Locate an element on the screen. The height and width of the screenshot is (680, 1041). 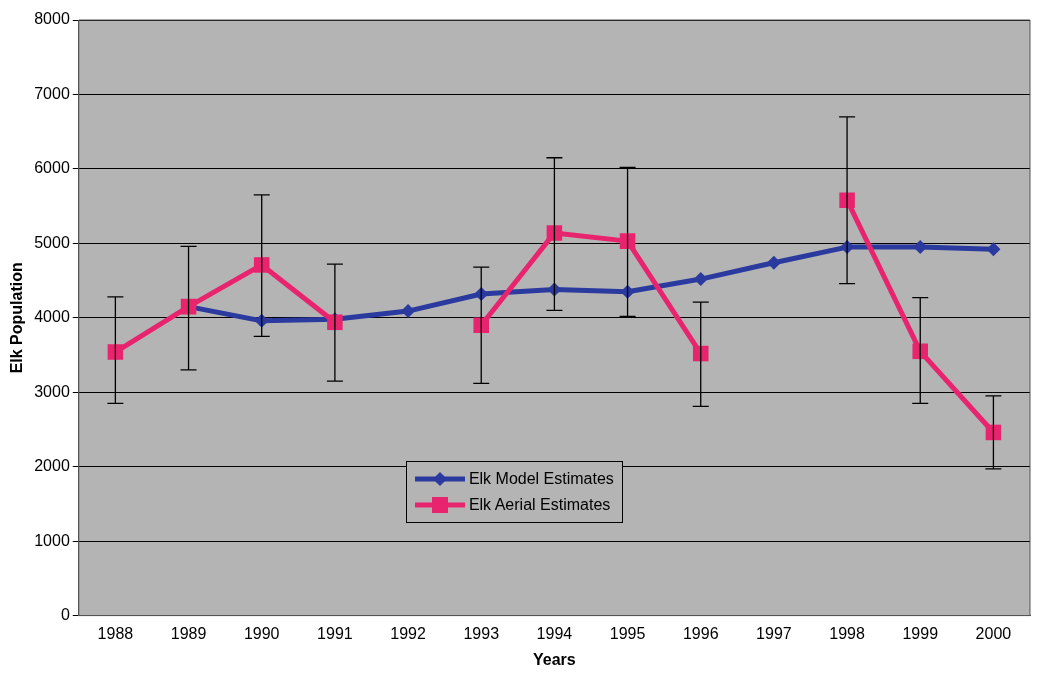
x-tick-label: 2000 is located at coordinates (993, 633).